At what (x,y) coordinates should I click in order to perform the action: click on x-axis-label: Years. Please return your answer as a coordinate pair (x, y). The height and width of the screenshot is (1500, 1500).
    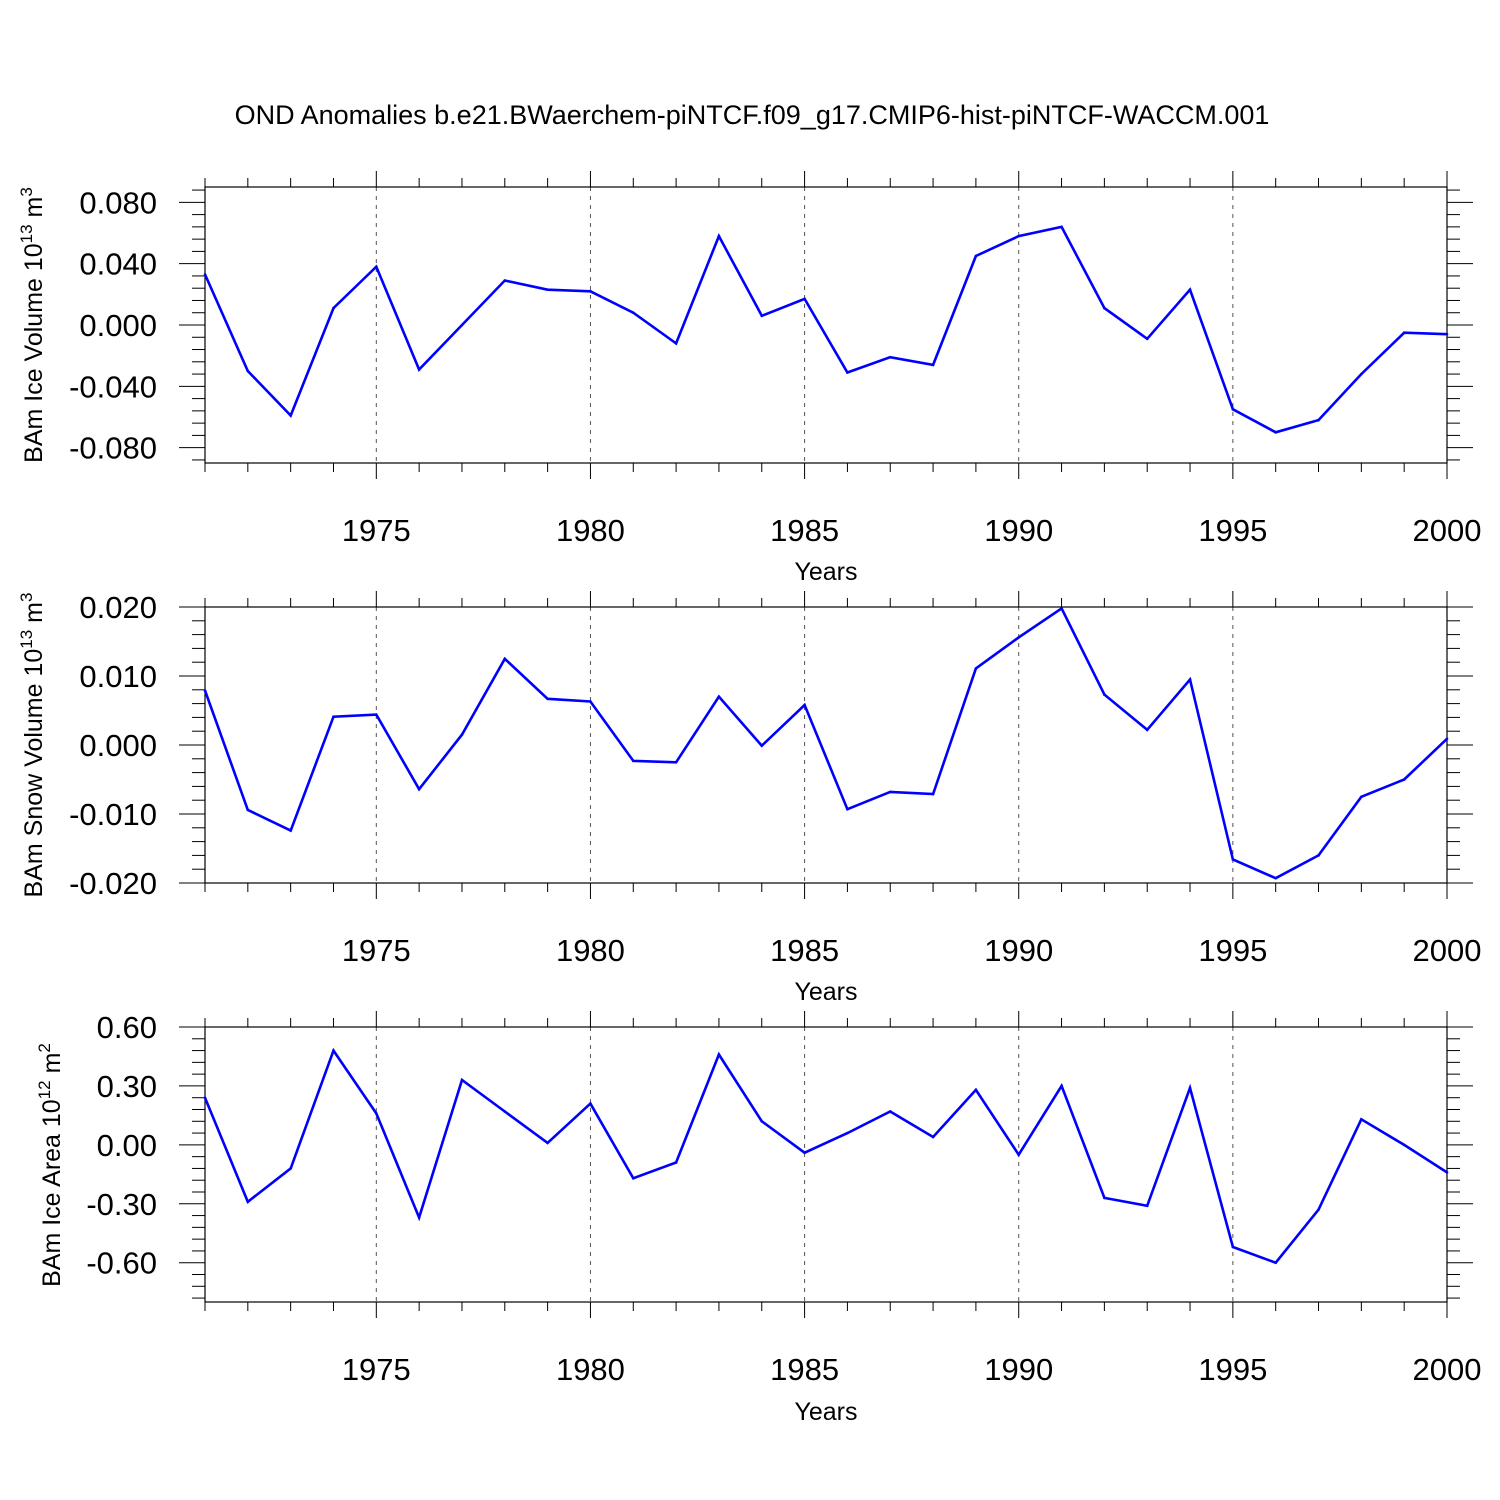
    Looking at the image, I should click on (825, 572).